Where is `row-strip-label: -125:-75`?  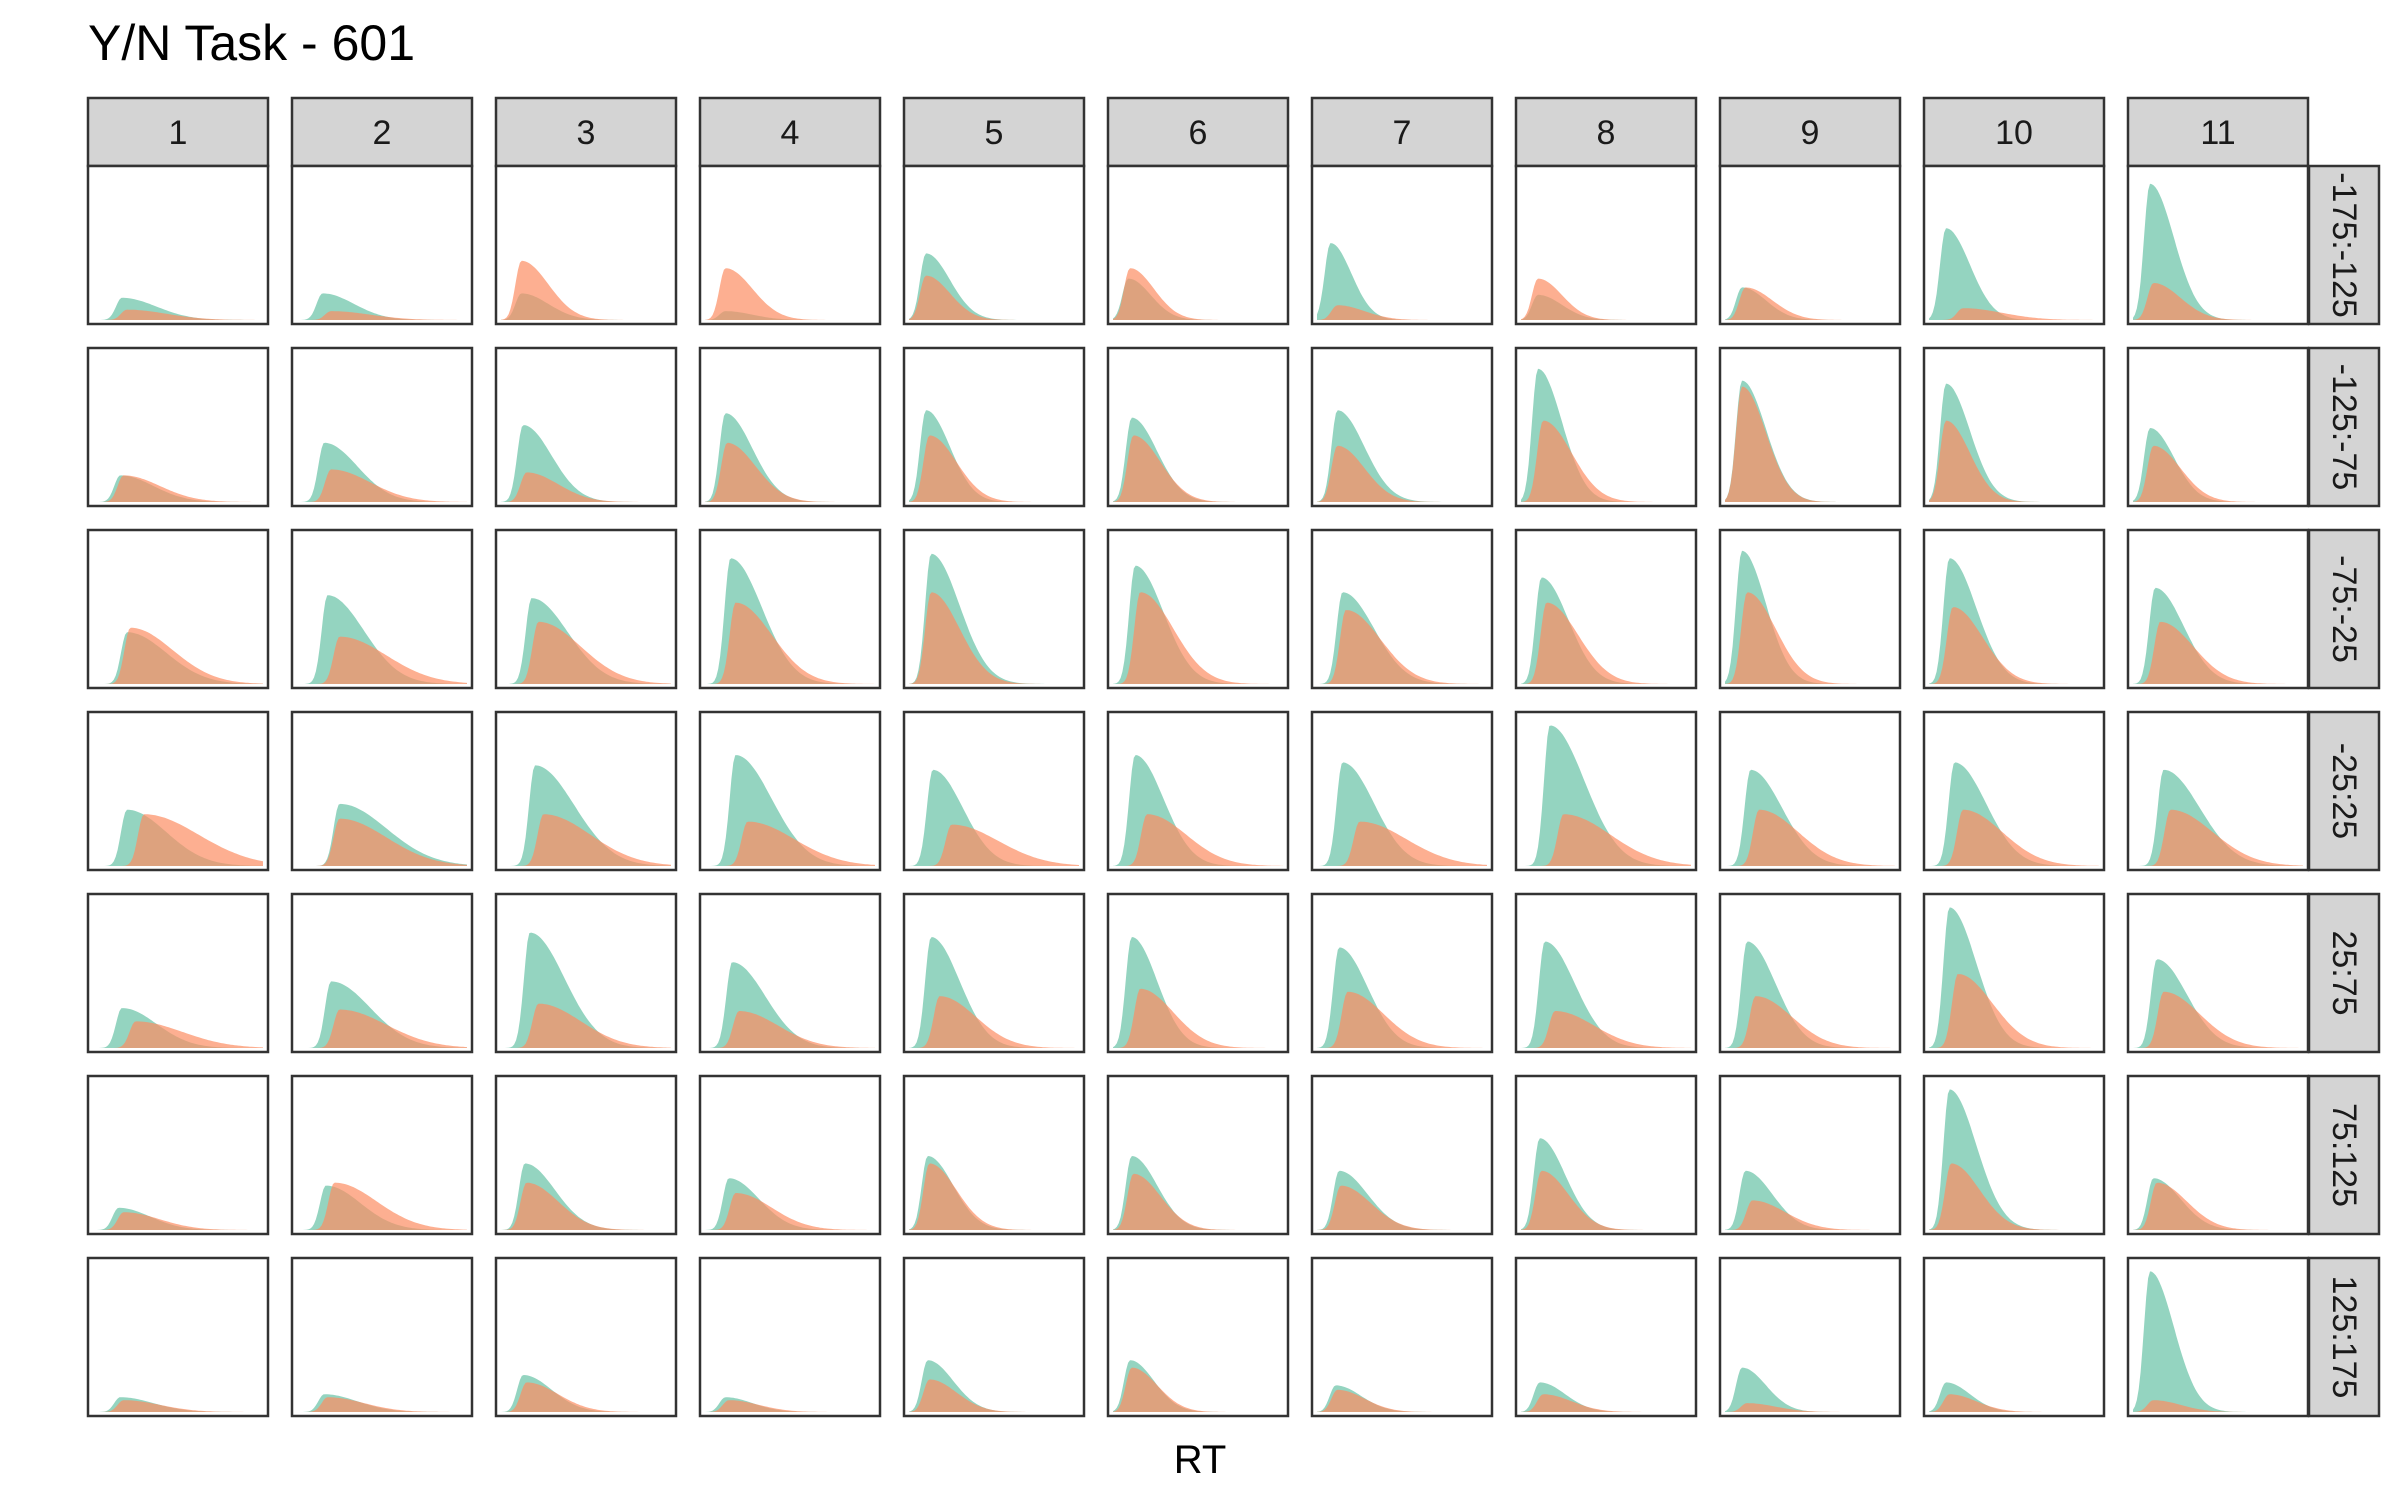 row-strip-label: -125:-75 is located at coordinates (2344, 427).